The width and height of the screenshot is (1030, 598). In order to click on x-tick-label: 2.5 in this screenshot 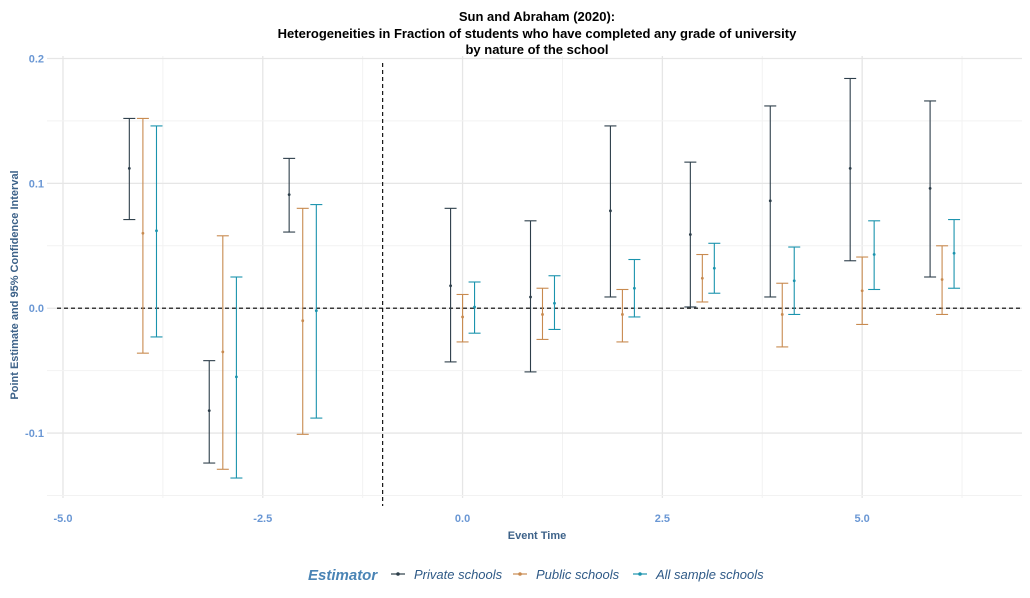, I will do `click(662, 519)`.